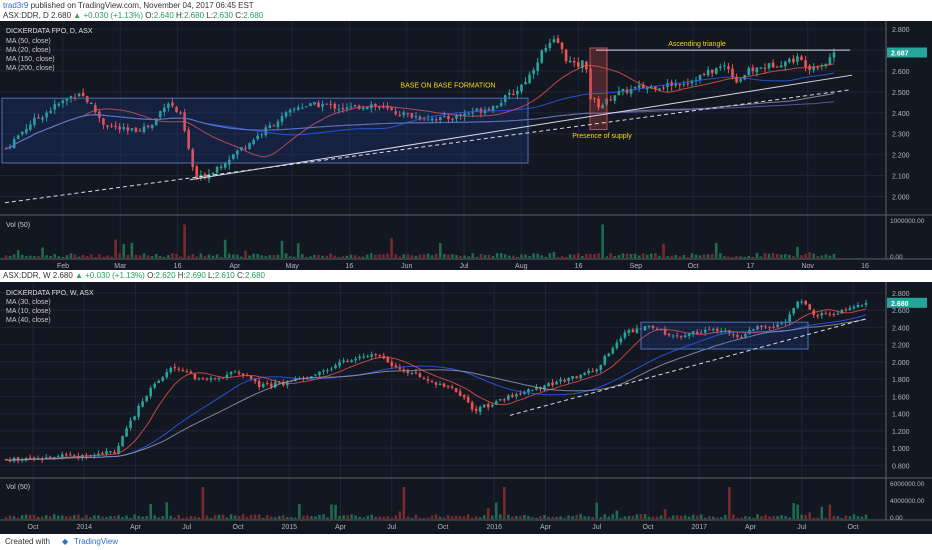 The height and width of the screenshot is (550, 932). Describe the element at coordinates (901, 415) in the screenshot. I see `y-tick-label: 1.400` at that location.